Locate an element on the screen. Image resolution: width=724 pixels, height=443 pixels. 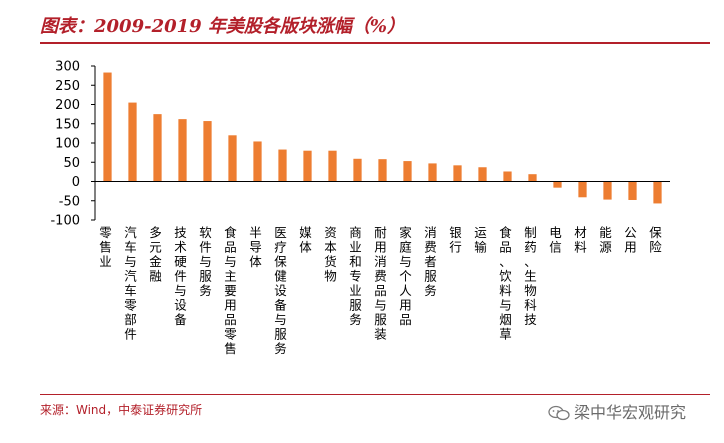
source-note: 来源：Wind，中泰证券研究所 is located at coordinates (121, 410).